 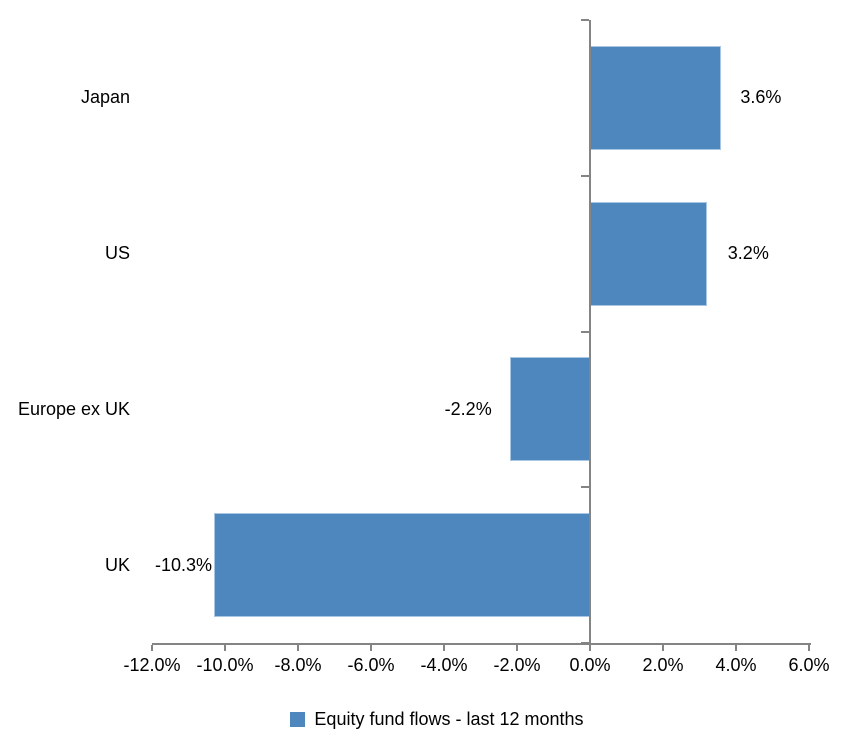 I want to click on legend-swatch-icon, so click(x=298, y=719).